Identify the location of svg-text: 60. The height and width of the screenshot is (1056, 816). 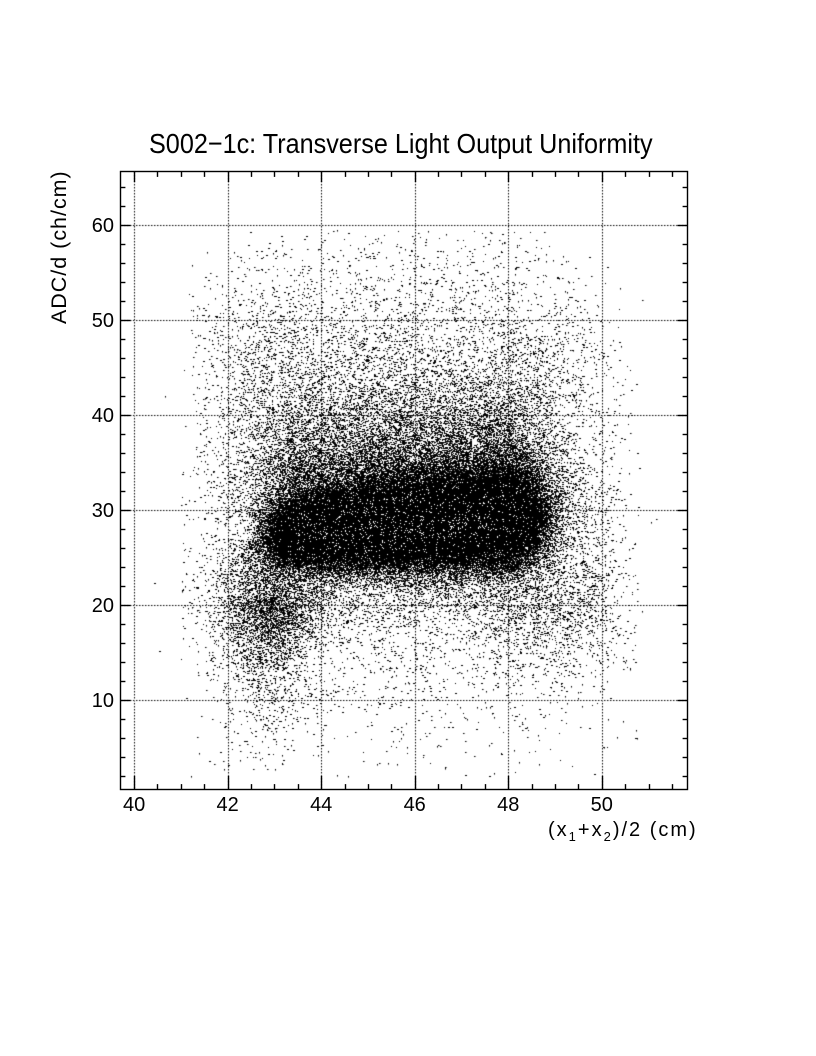
(103, 226).